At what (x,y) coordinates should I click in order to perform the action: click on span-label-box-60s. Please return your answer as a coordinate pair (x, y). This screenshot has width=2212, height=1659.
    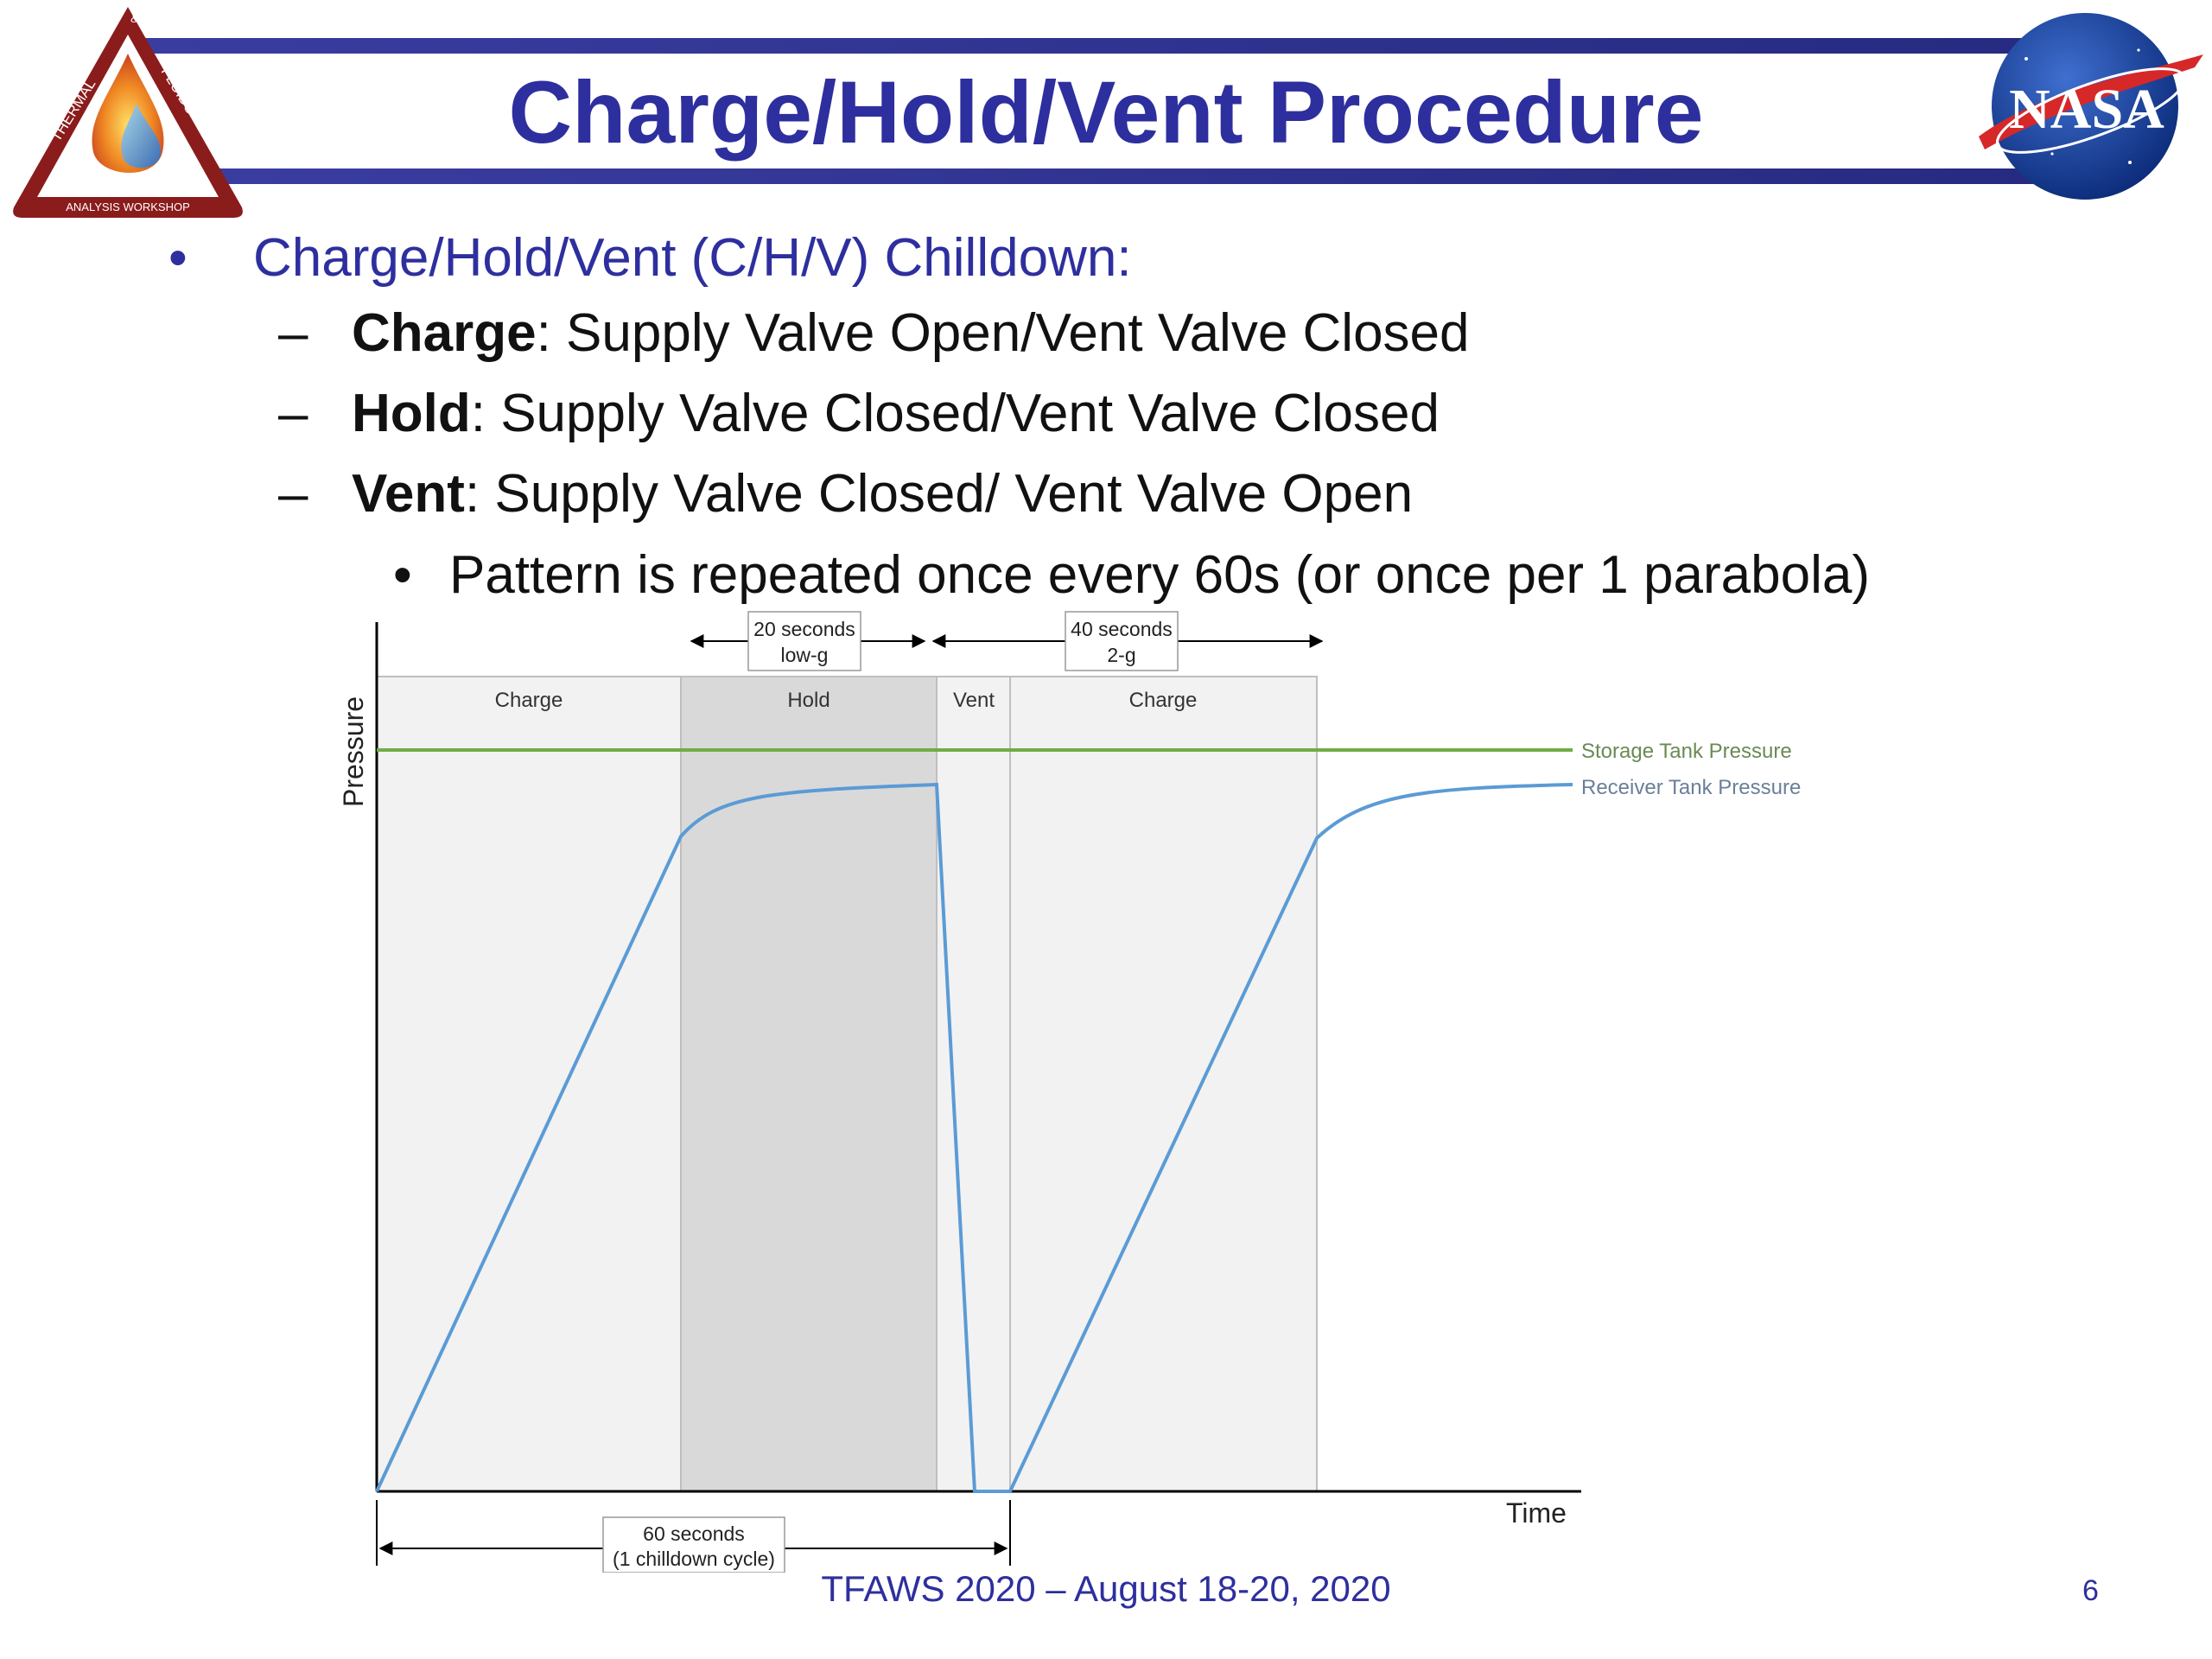
    Looking at the image, I should click on (693, 1544).